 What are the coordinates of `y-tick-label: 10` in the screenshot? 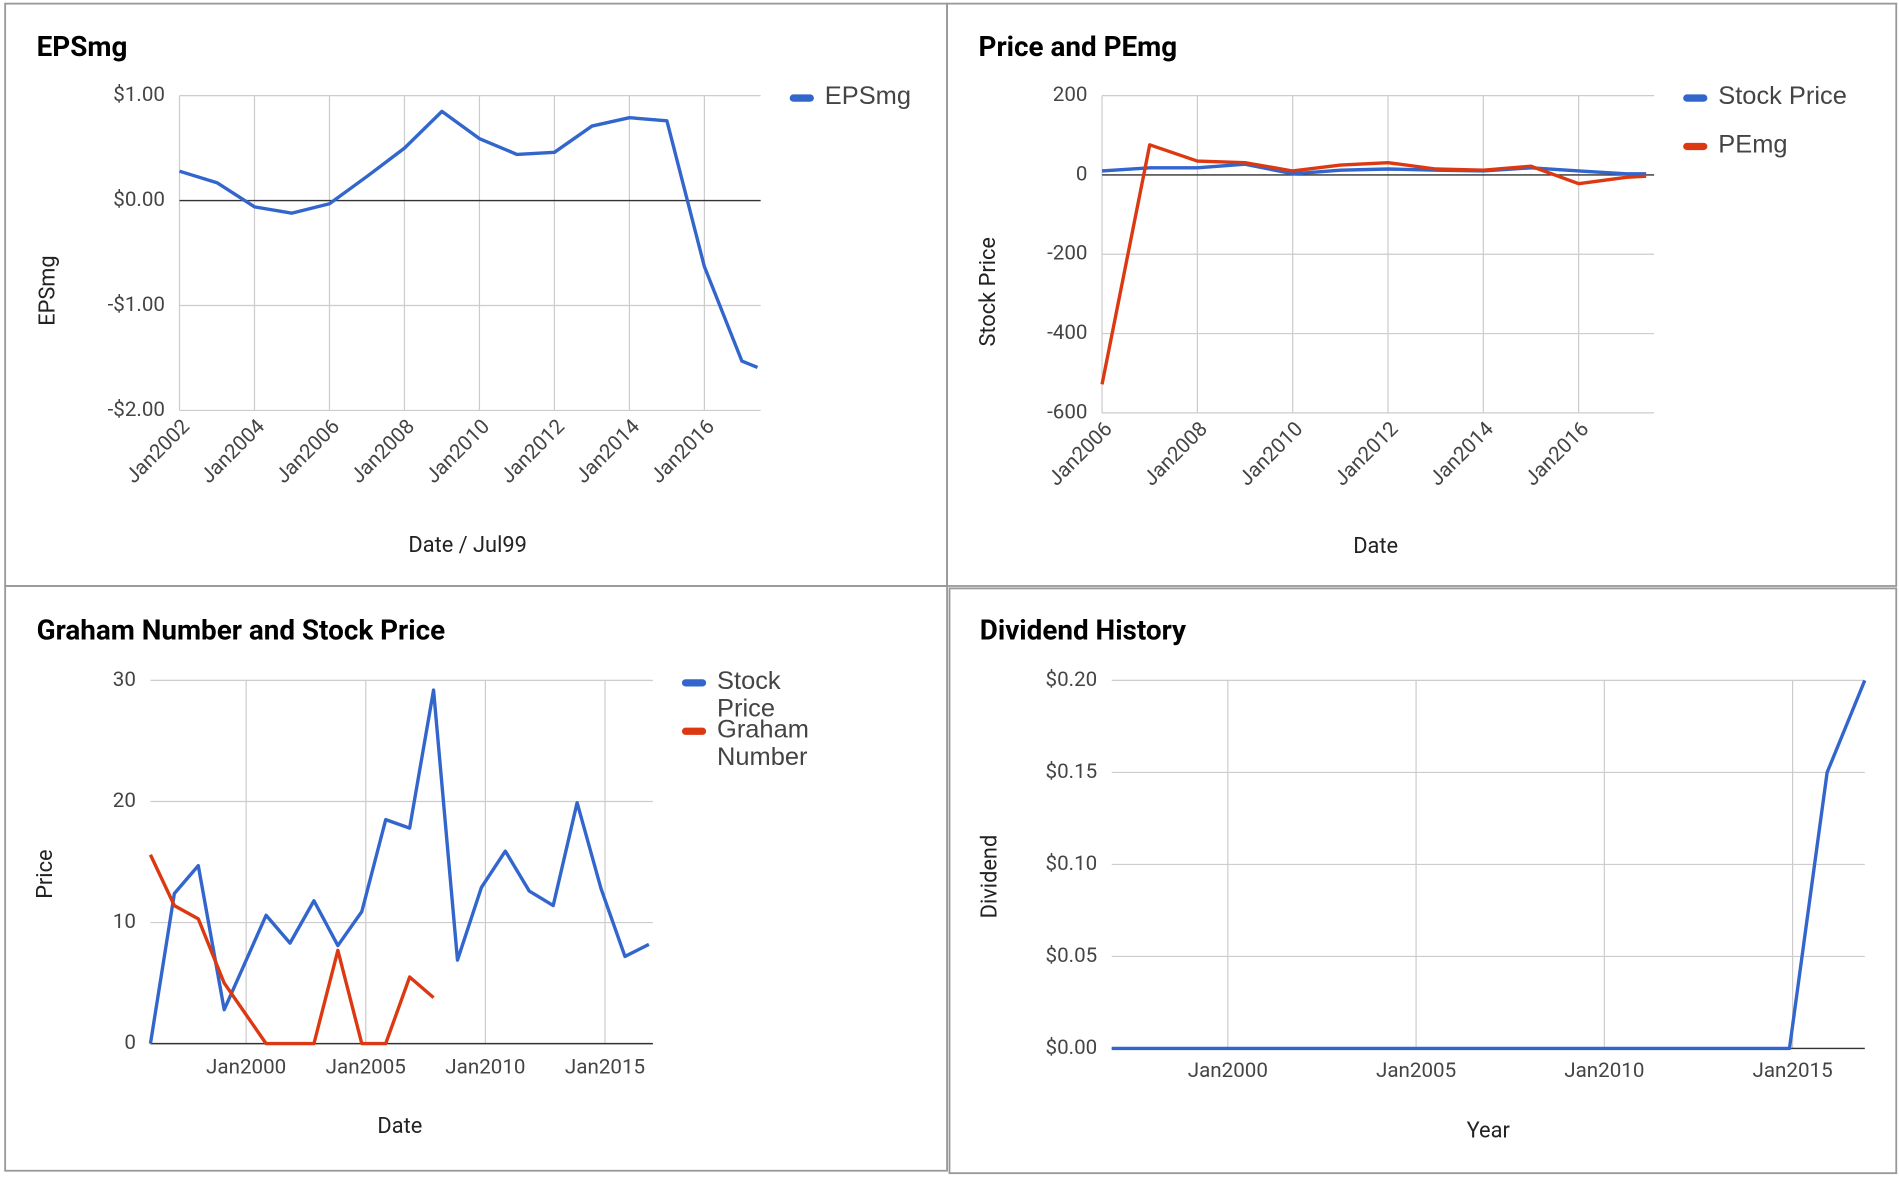 It's located at (124, 922).